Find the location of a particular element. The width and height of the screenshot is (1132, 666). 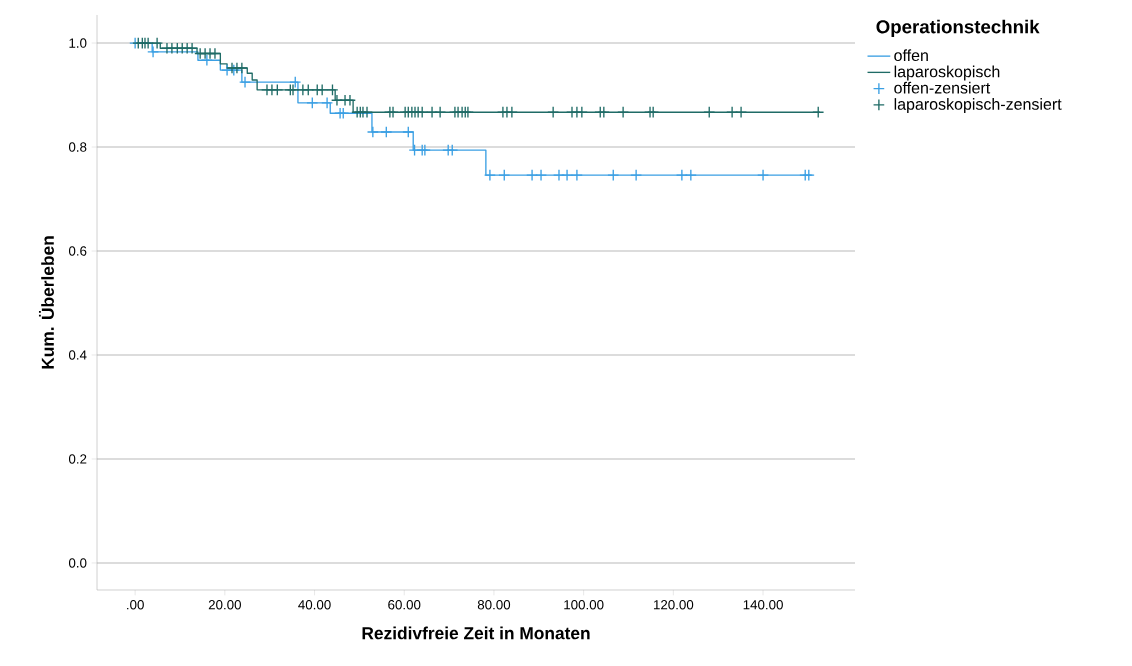

y-axis-title: Kum. Überleben is located at coordinates (46, 302).